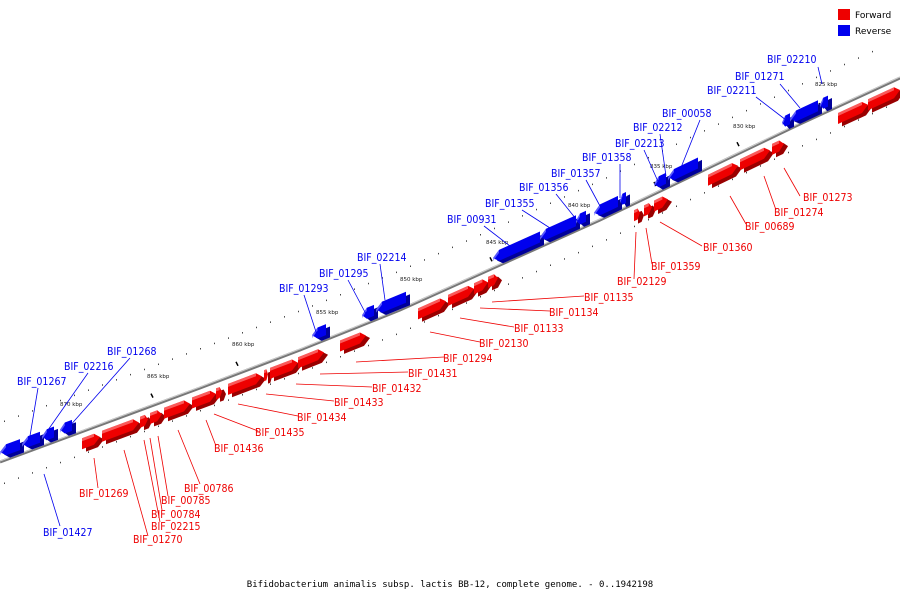  Describe the element at coordinates (467, 359) in the screenshot. I see `forward-gene-label: BIF_01294` at that location.